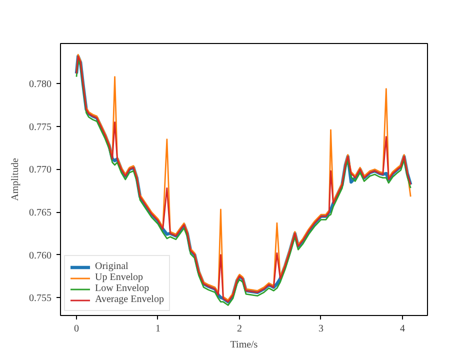 This screenshot has width=474, height=355. Describe the element at coordinates (239, 329) in the screenshot. I see `x-tick-label: 2` at that location.